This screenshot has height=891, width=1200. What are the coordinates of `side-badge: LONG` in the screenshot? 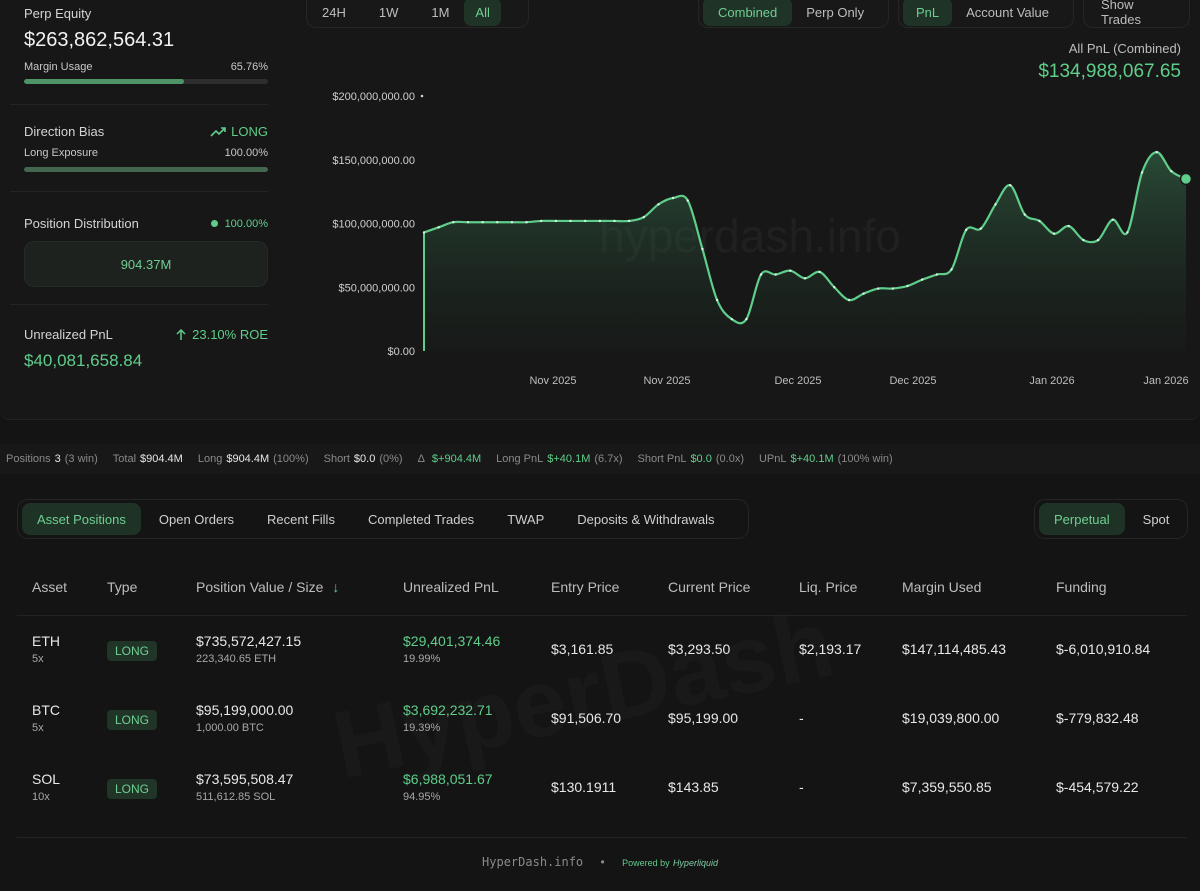 It's located at (132, 651).